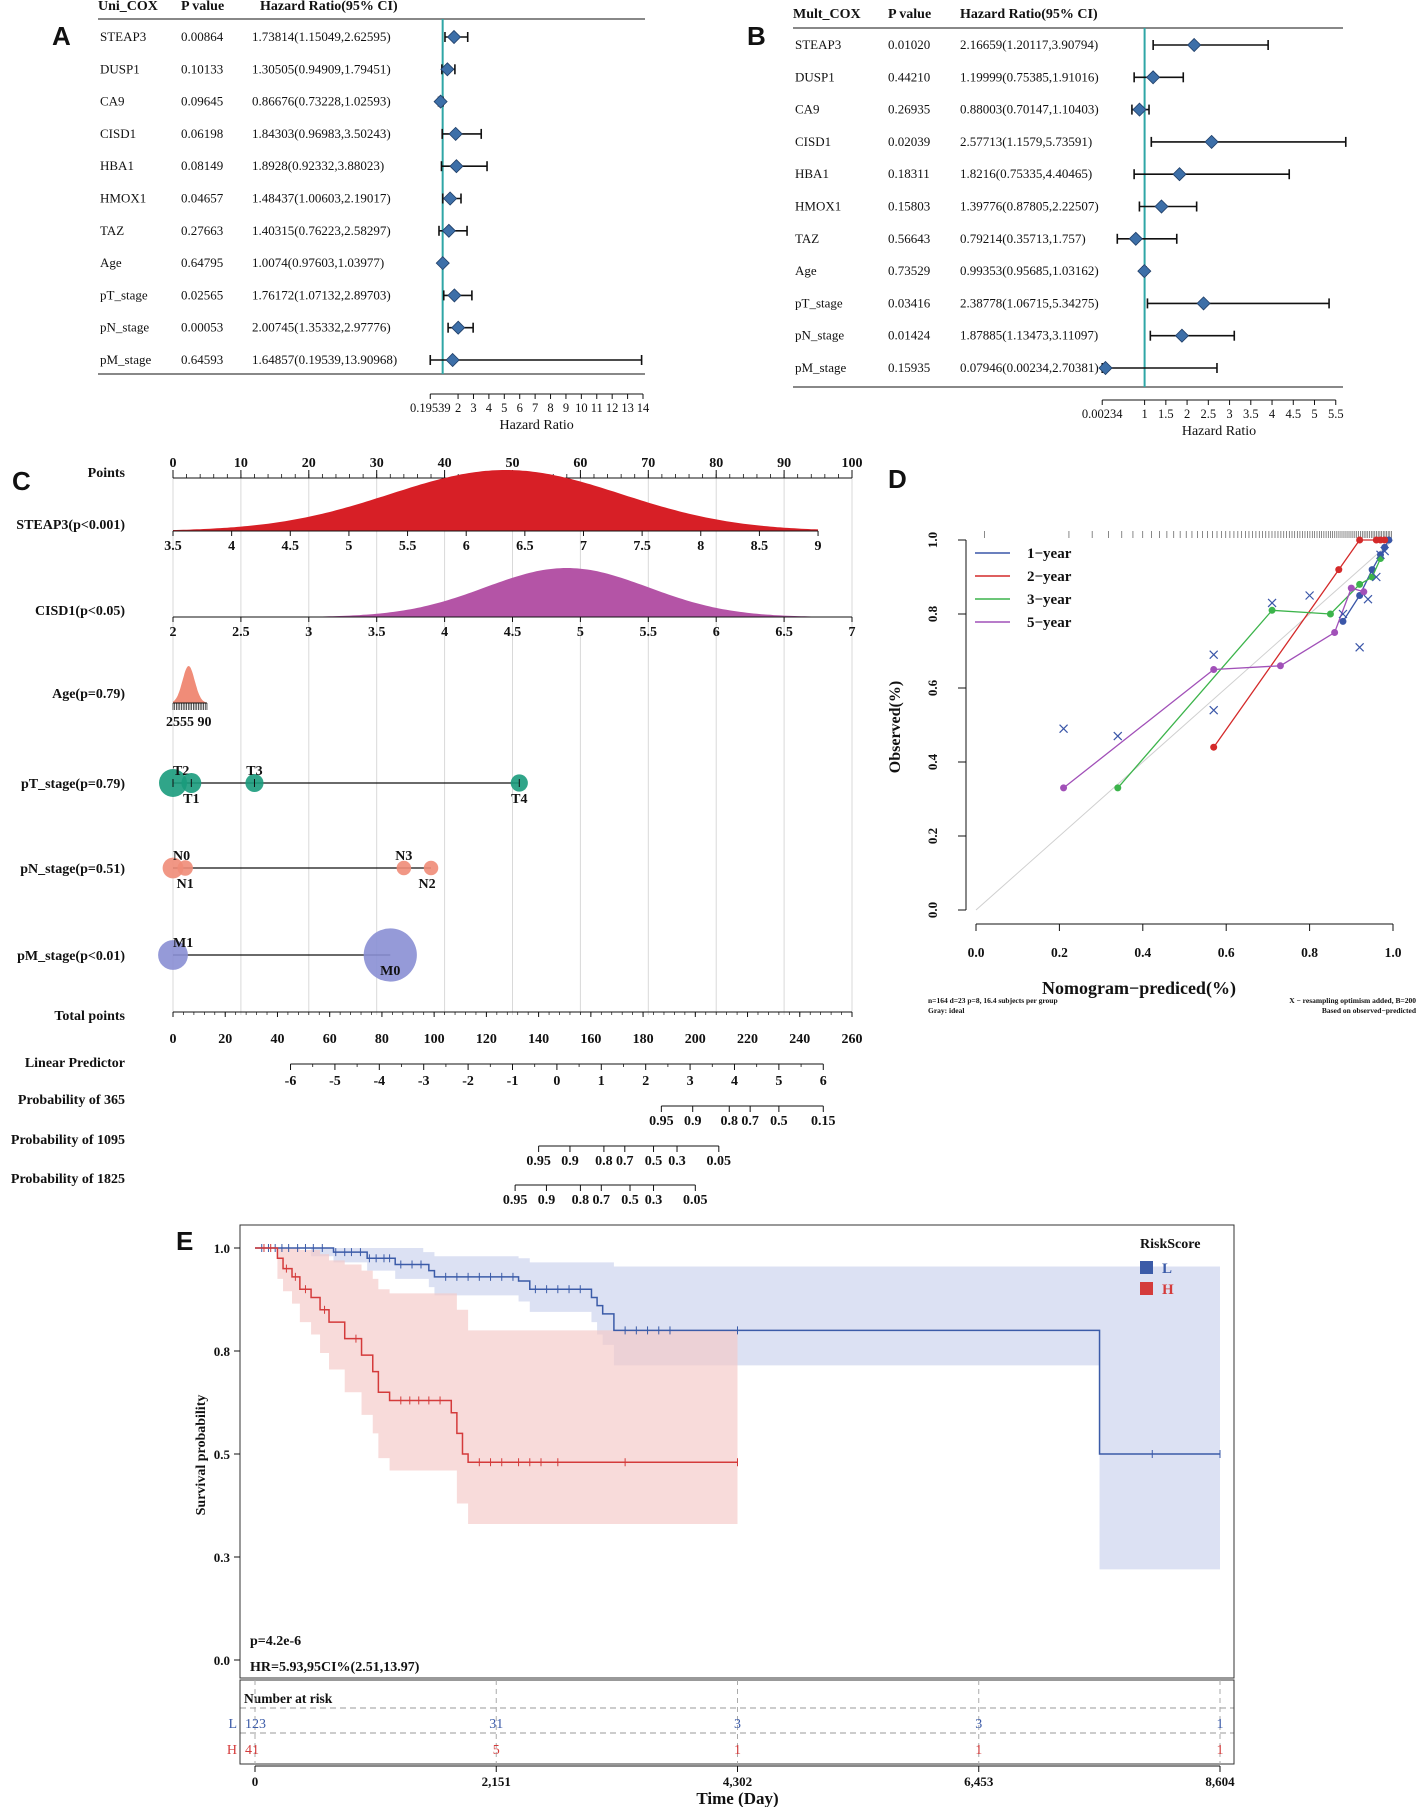 The height and width of the screenshot is (1807, 1417). I want to click on forest-row-pvalue: 0.06198, so click(202, 133).